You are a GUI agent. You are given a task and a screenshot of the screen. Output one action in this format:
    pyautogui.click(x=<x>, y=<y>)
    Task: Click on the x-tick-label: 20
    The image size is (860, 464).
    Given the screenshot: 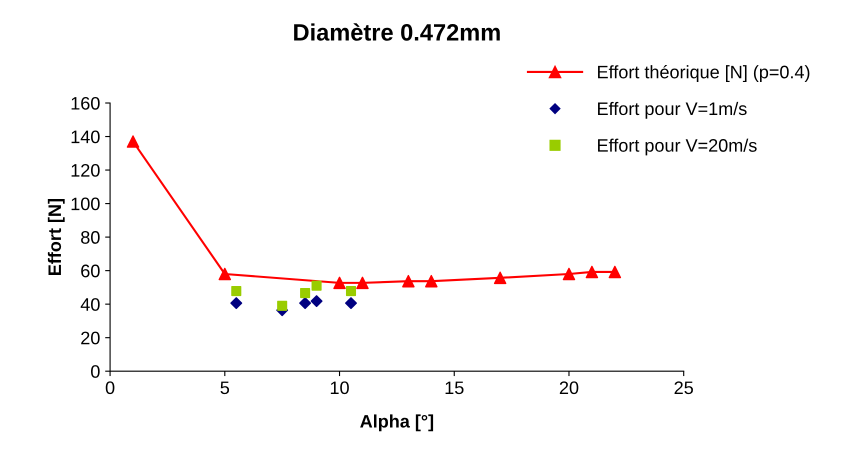 What is the action you would take?
    pyautogui.click(x=569, y=387)
    